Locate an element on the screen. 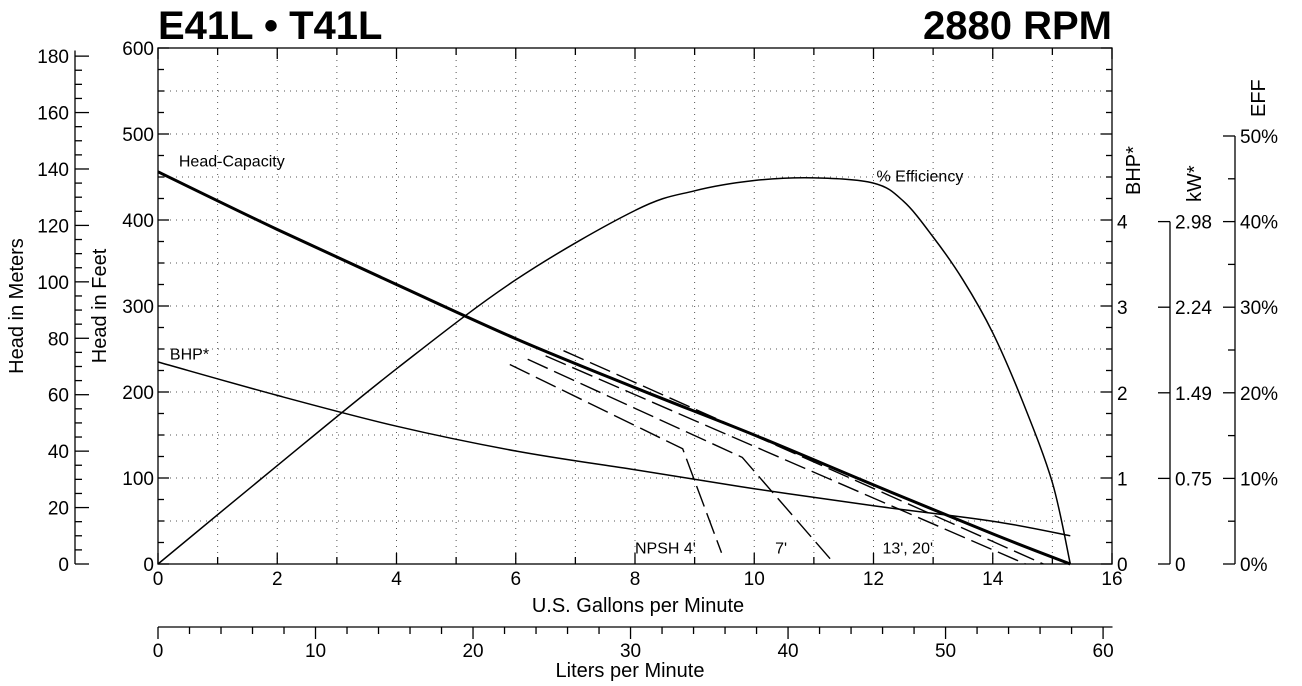  y-tick-label-bhp: 3 is located at coordinates (1122, 308).